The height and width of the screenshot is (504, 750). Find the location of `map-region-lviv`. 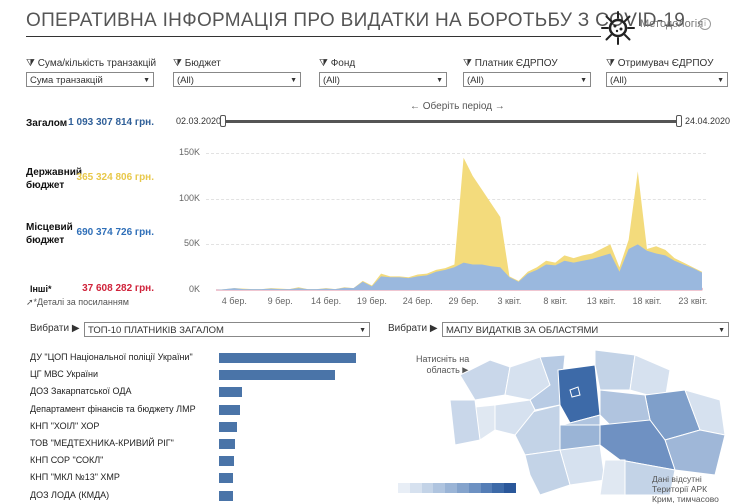

map-region-lviv is located at coordinates (465, 422).